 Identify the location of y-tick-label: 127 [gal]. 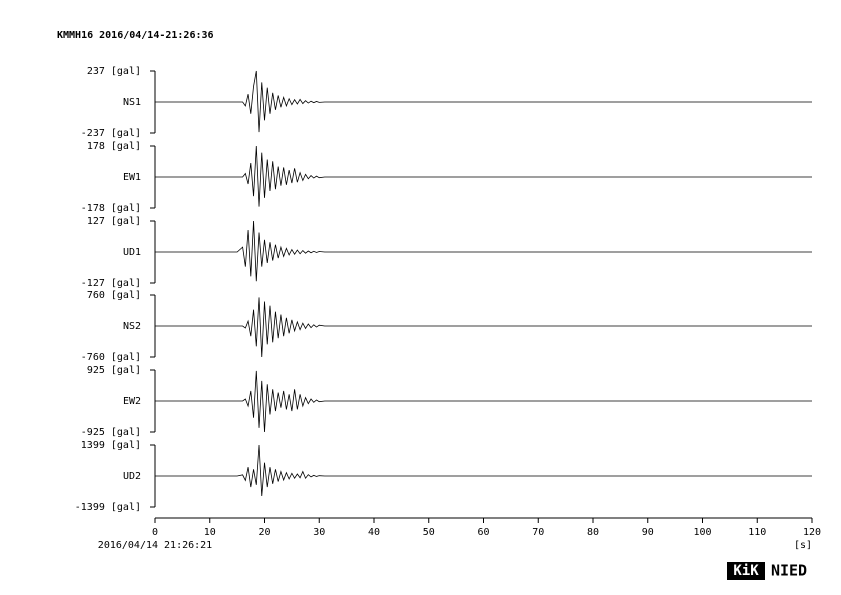
(114, 221).